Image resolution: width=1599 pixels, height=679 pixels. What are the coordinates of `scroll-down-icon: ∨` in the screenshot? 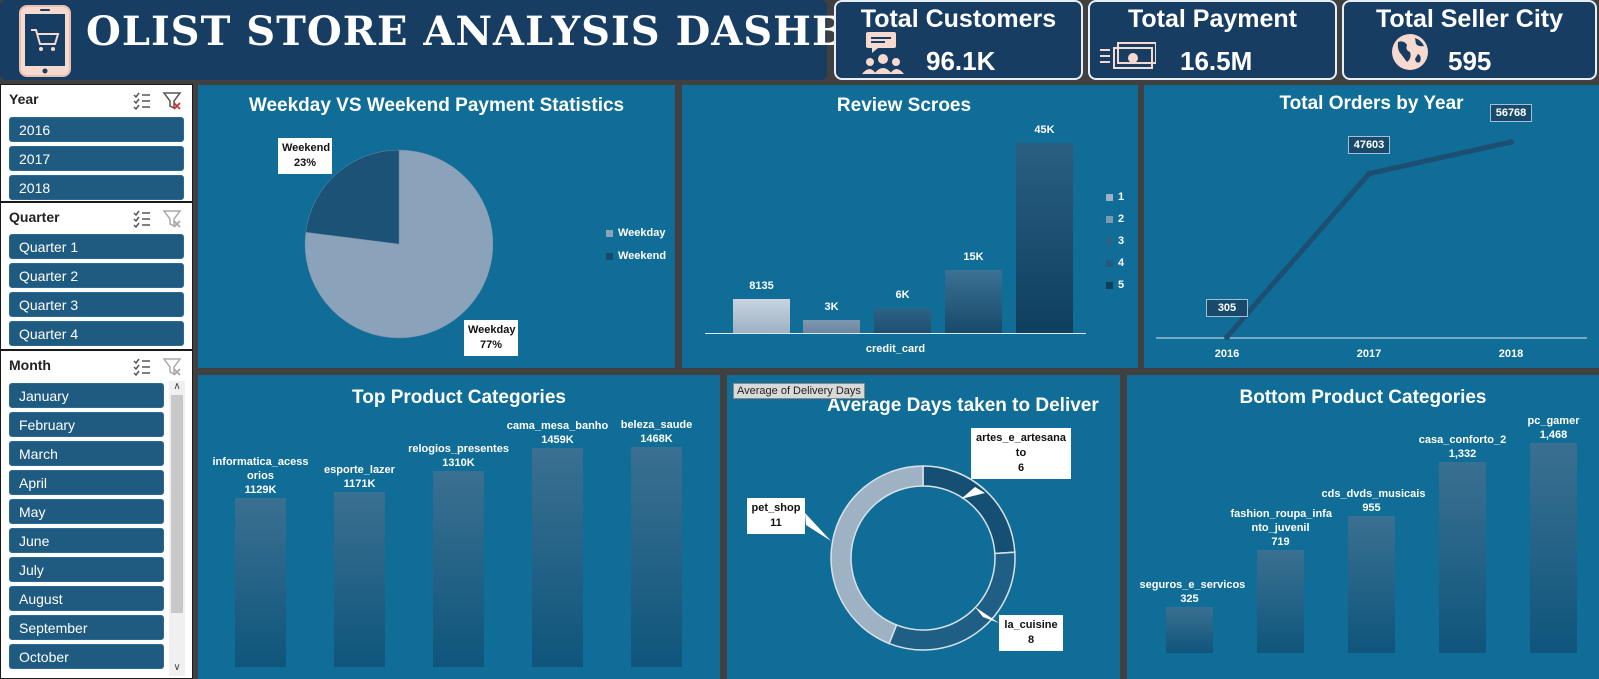 It's located at (177, 667).